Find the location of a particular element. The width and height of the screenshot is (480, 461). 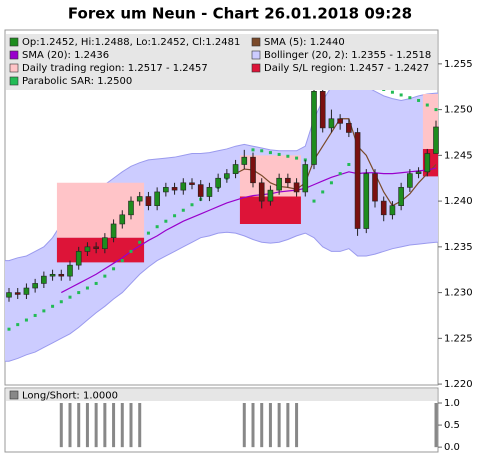

y-tick-label: 1.225 is located at coordinates (458, 338).